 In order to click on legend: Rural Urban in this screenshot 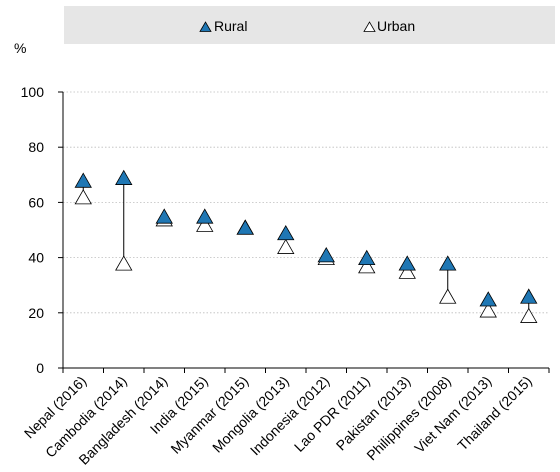, I will do `click(309, 25)`.